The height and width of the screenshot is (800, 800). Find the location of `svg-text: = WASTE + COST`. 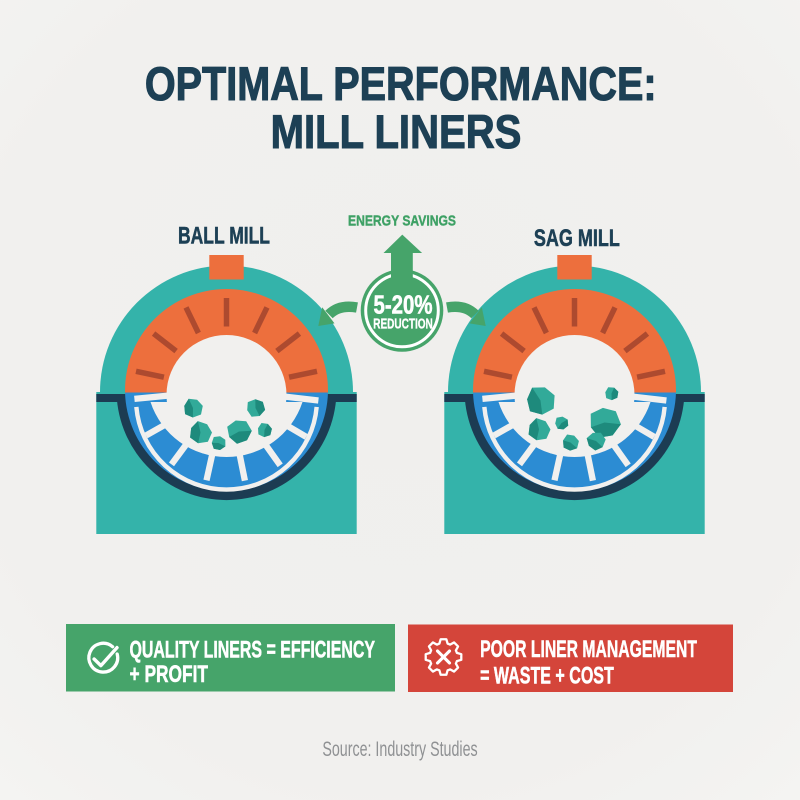

svg-text: = WASTE + COST is located at coordinates (547, 675).